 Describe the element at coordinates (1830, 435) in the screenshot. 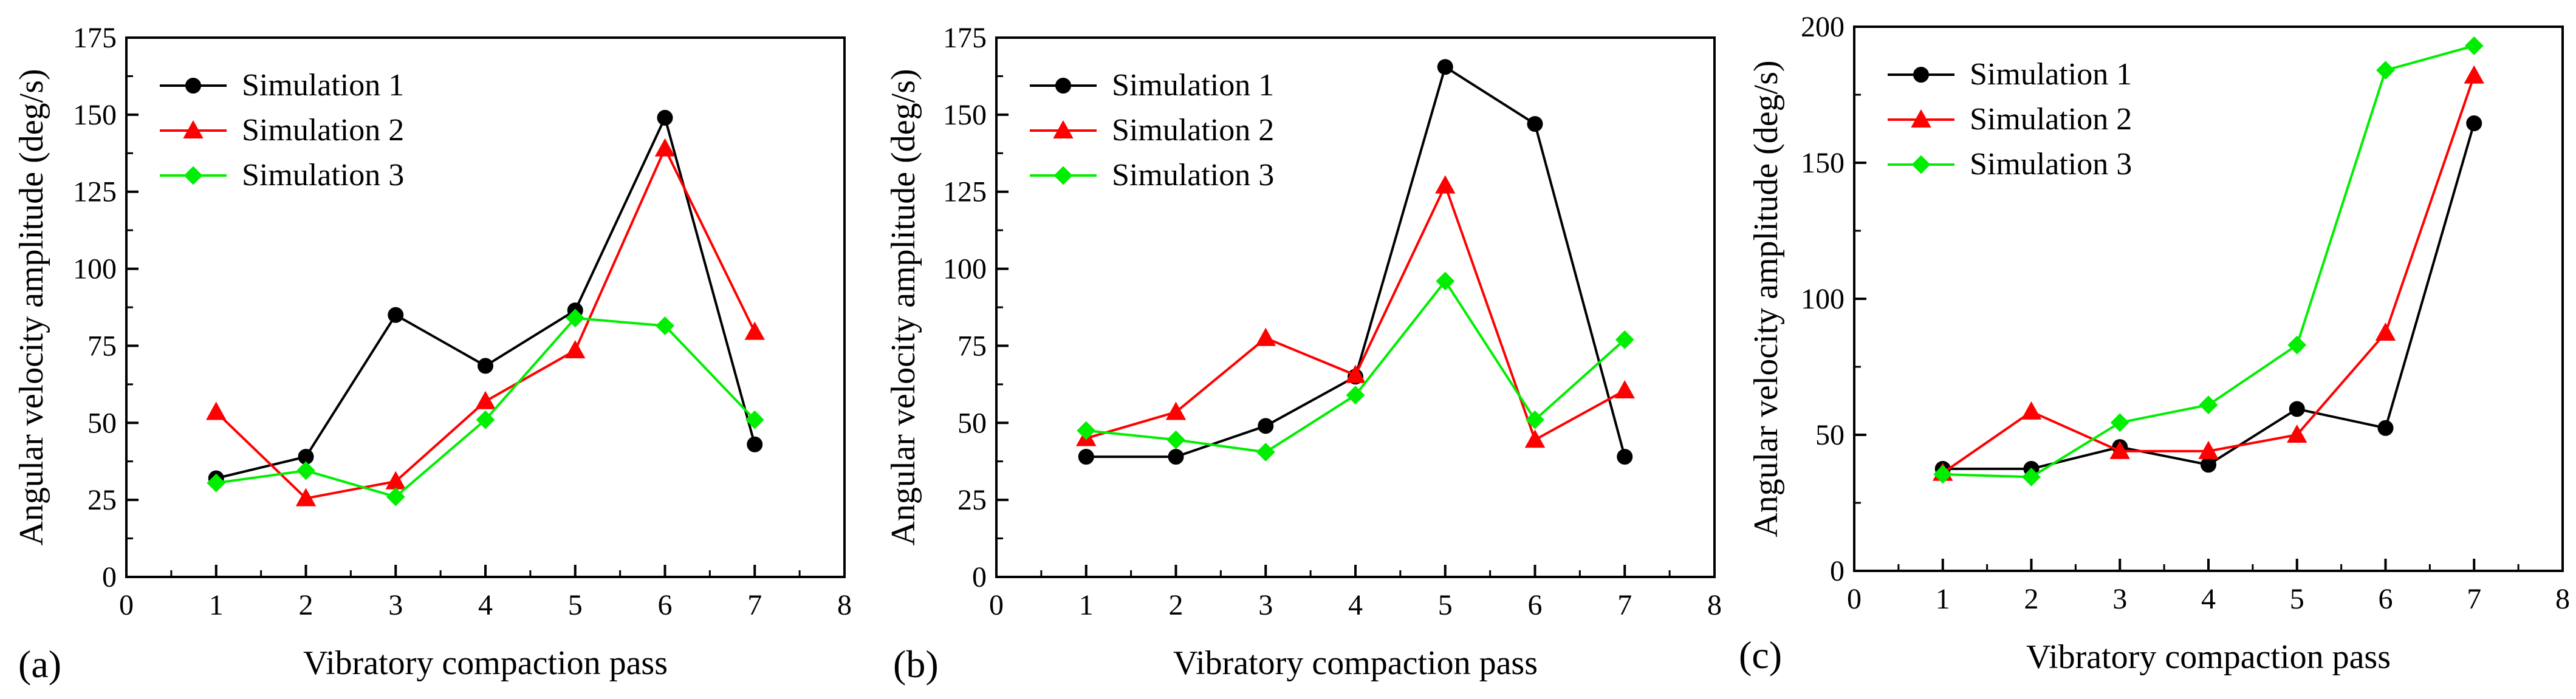

I see `y-tick-label: 50` at that location.